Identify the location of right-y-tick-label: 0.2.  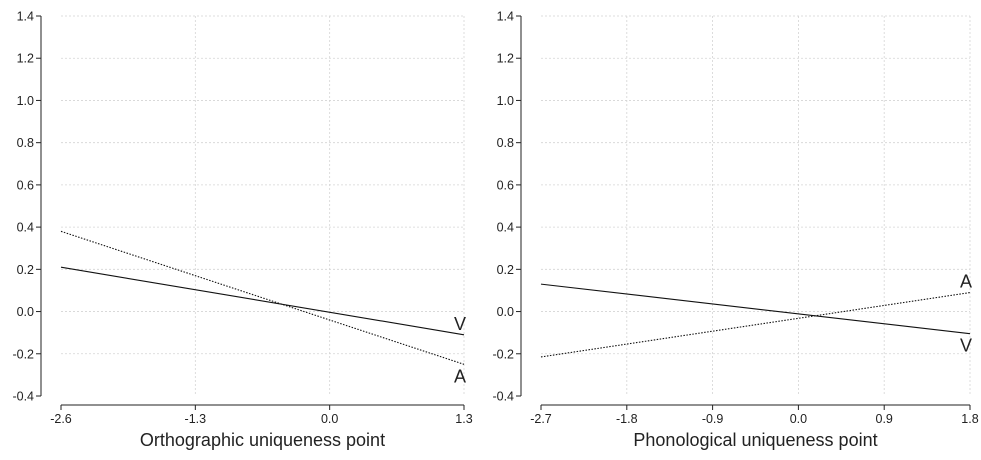
(505, 270).